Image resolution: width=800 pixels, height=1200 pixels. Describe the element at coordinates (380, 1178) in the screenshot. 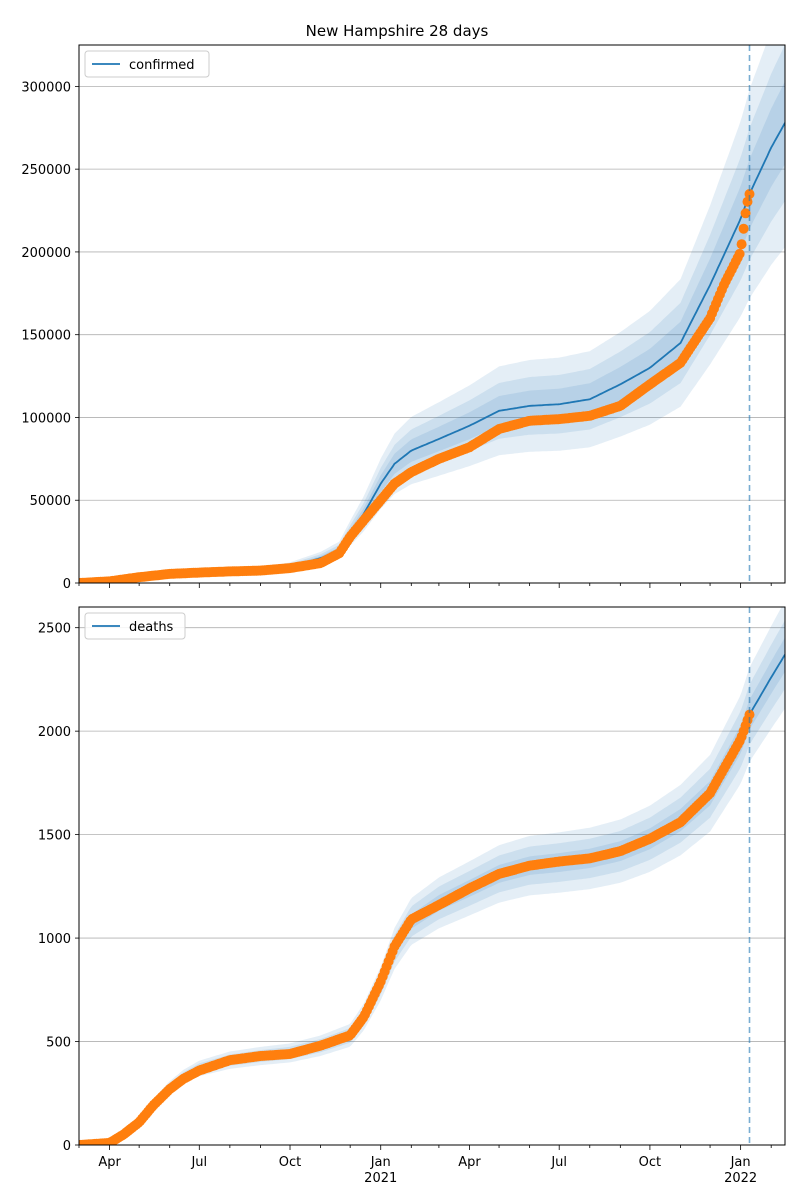

I see `x-tick-year-label: 2021` at that location.